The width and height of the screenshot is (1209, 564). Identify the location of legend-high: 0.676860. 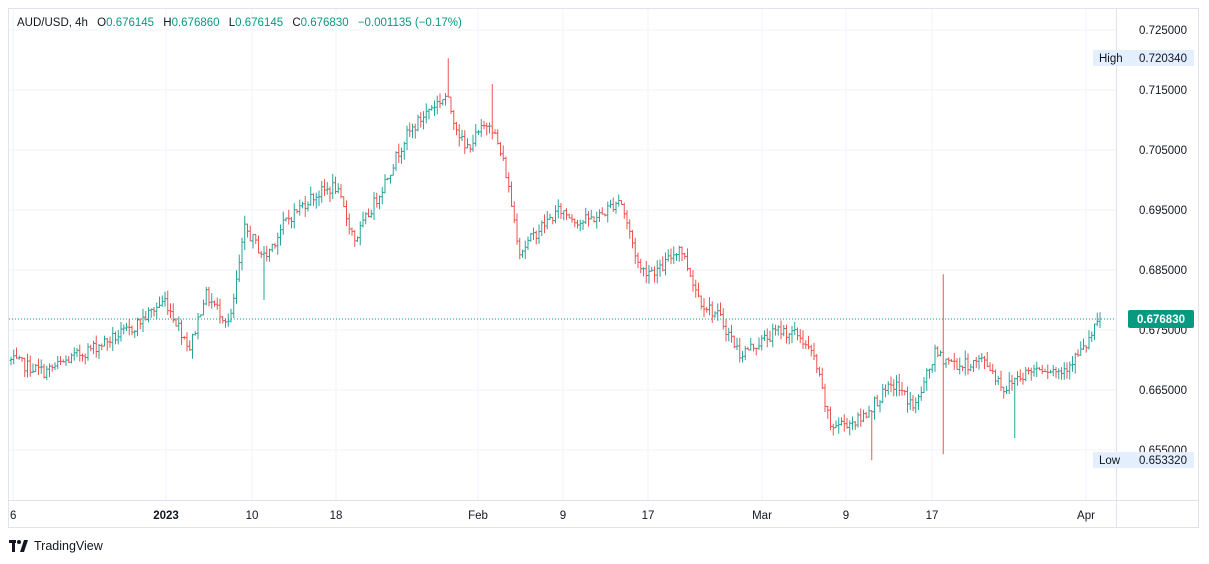
(195, 23).